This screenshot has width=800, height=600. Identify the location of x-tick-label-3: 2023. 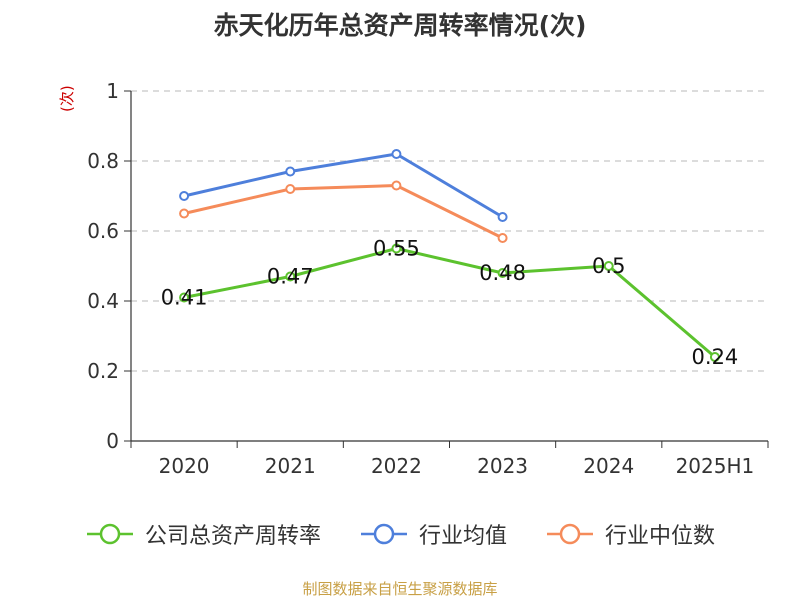
(502, 466).